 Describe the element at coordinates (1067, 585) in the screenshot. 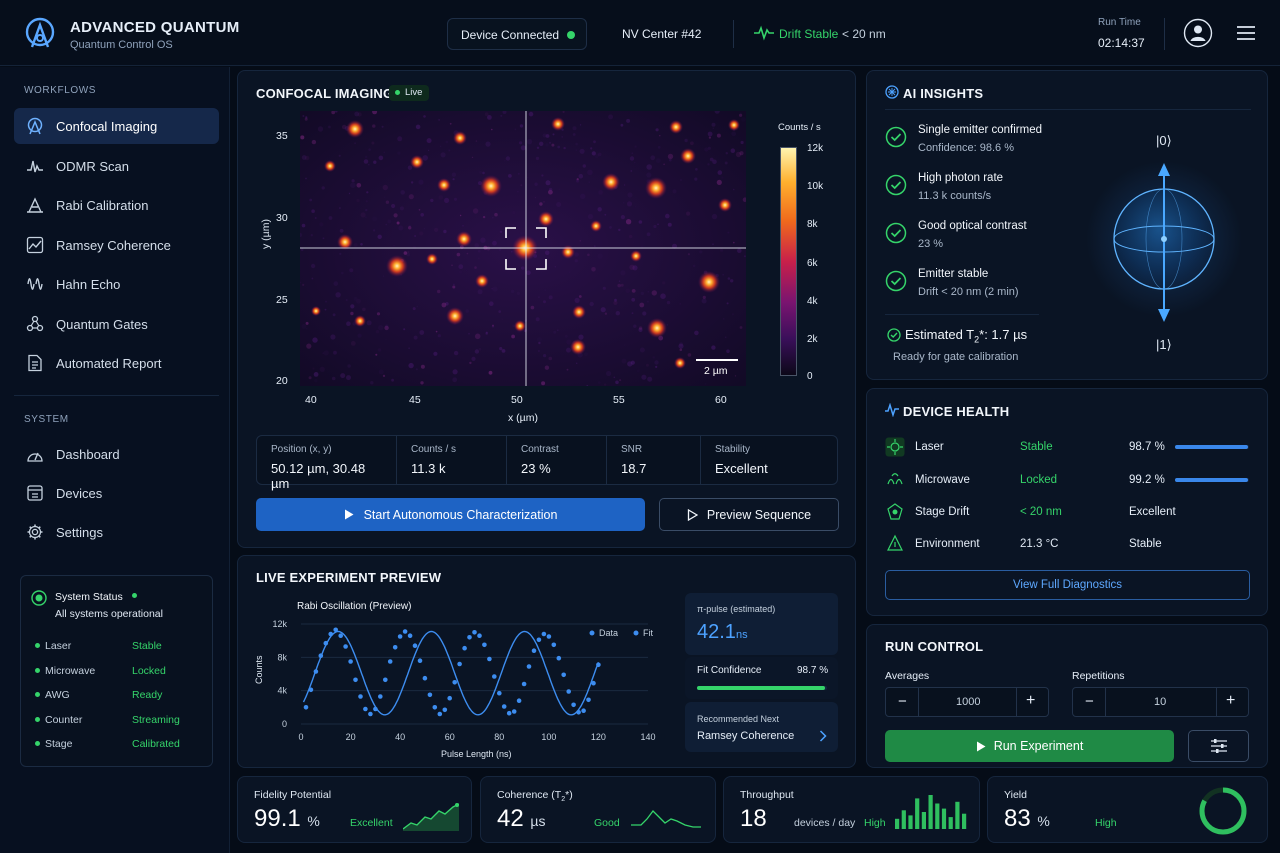

I see `view-full-diagnostics-button: View Full Diagnostics` at that location.